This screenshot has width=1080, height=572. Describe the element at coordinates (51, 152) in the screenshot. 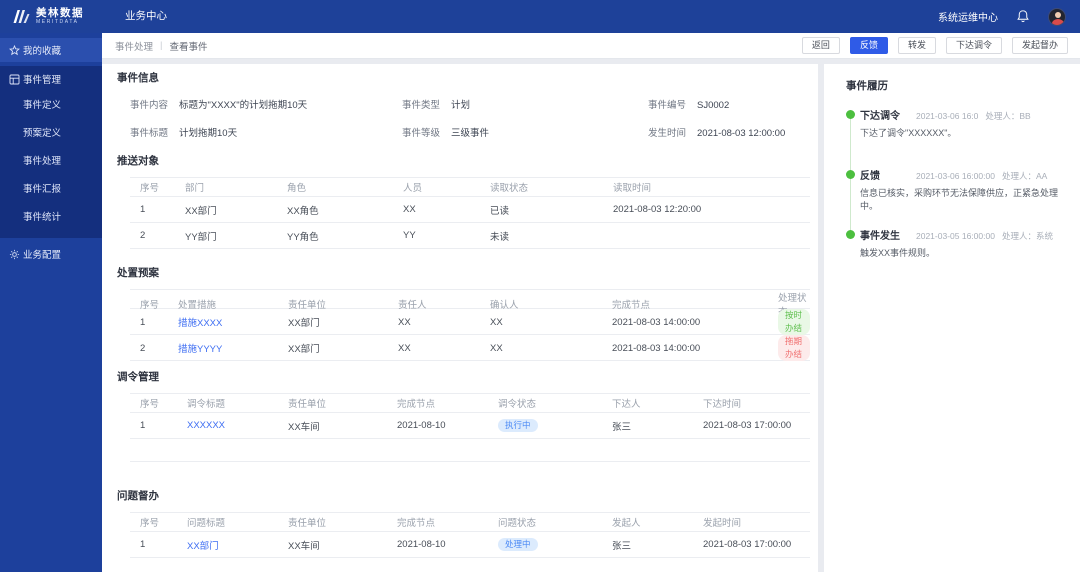

I see `sidebar-group-event-management: 事件管理 事件定义 预案定义 事件处理 事件汇报 事件统计` at that location.